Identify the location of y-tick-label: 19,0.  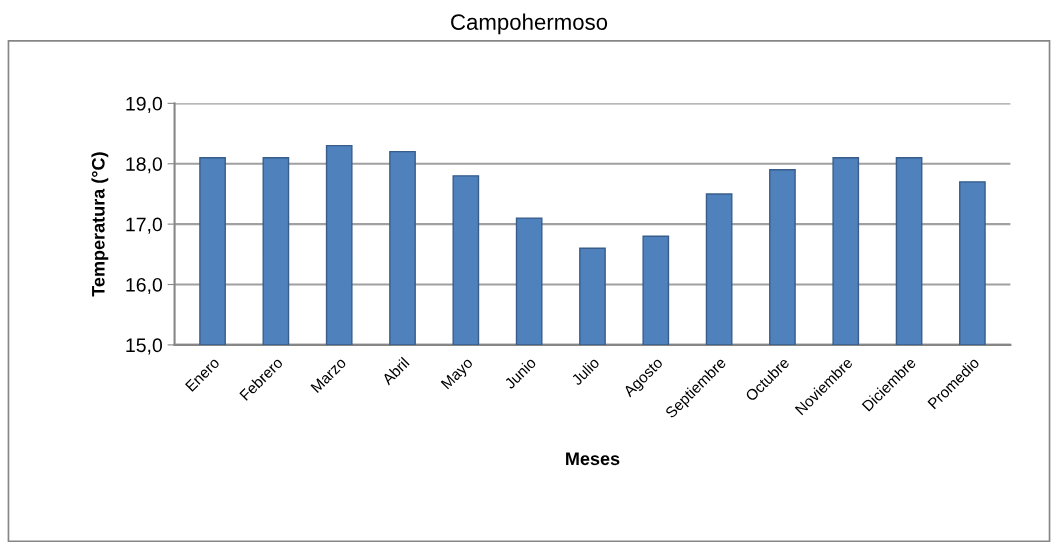
(144, 104).